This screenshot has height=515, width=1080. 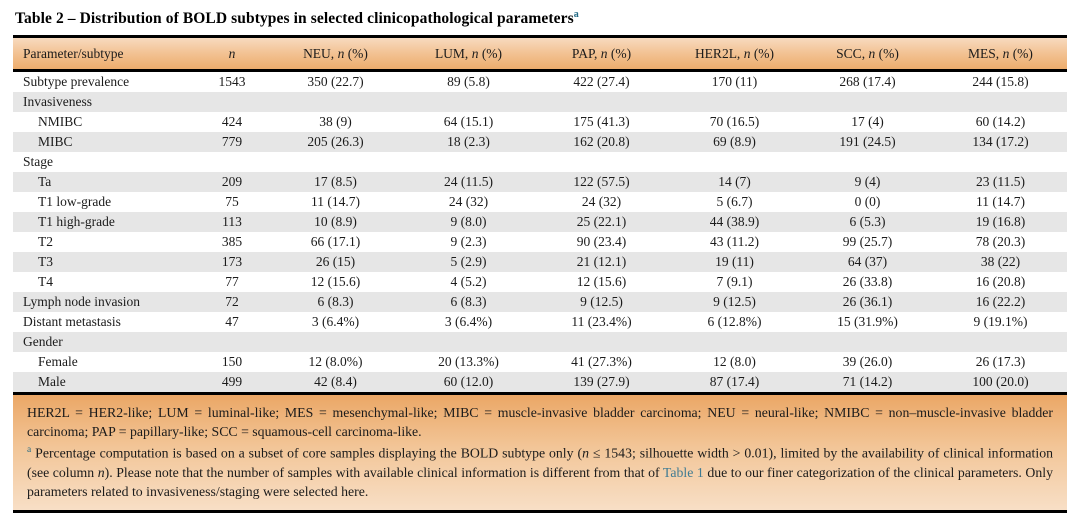 I want to click on row-label: MIBC, so click(x=55, y=142).